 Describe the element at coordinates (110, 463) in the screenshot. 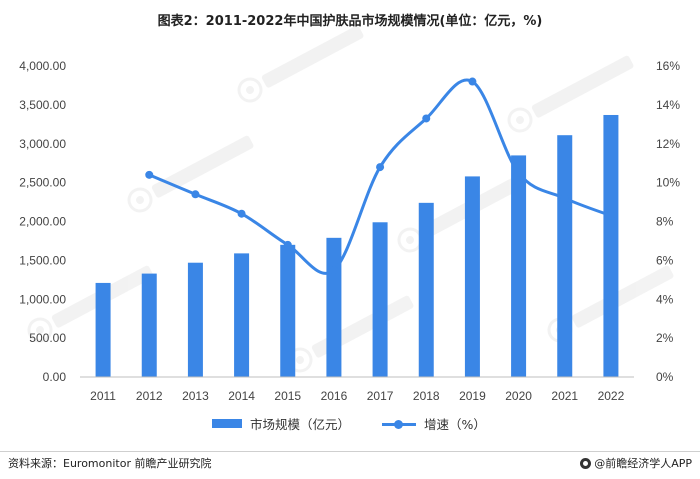

I see `footer-source: 资料来源：Euromonitor 前瞻产业研究院` at that location.